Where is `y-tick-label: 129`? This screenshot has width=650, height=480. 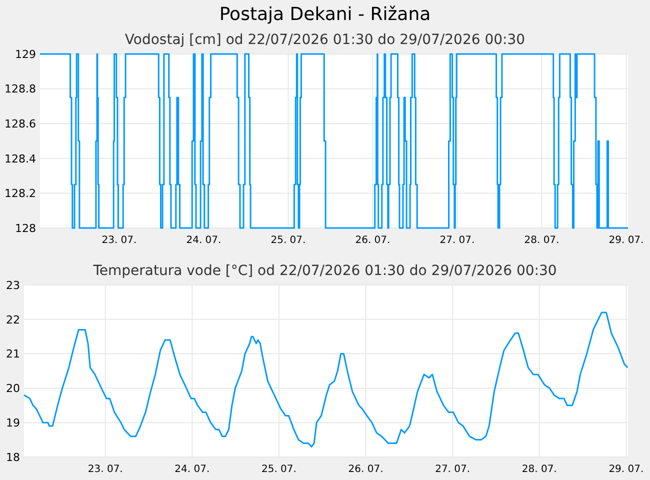 y-tick-label: 129 is located at coordinates (25, 54).